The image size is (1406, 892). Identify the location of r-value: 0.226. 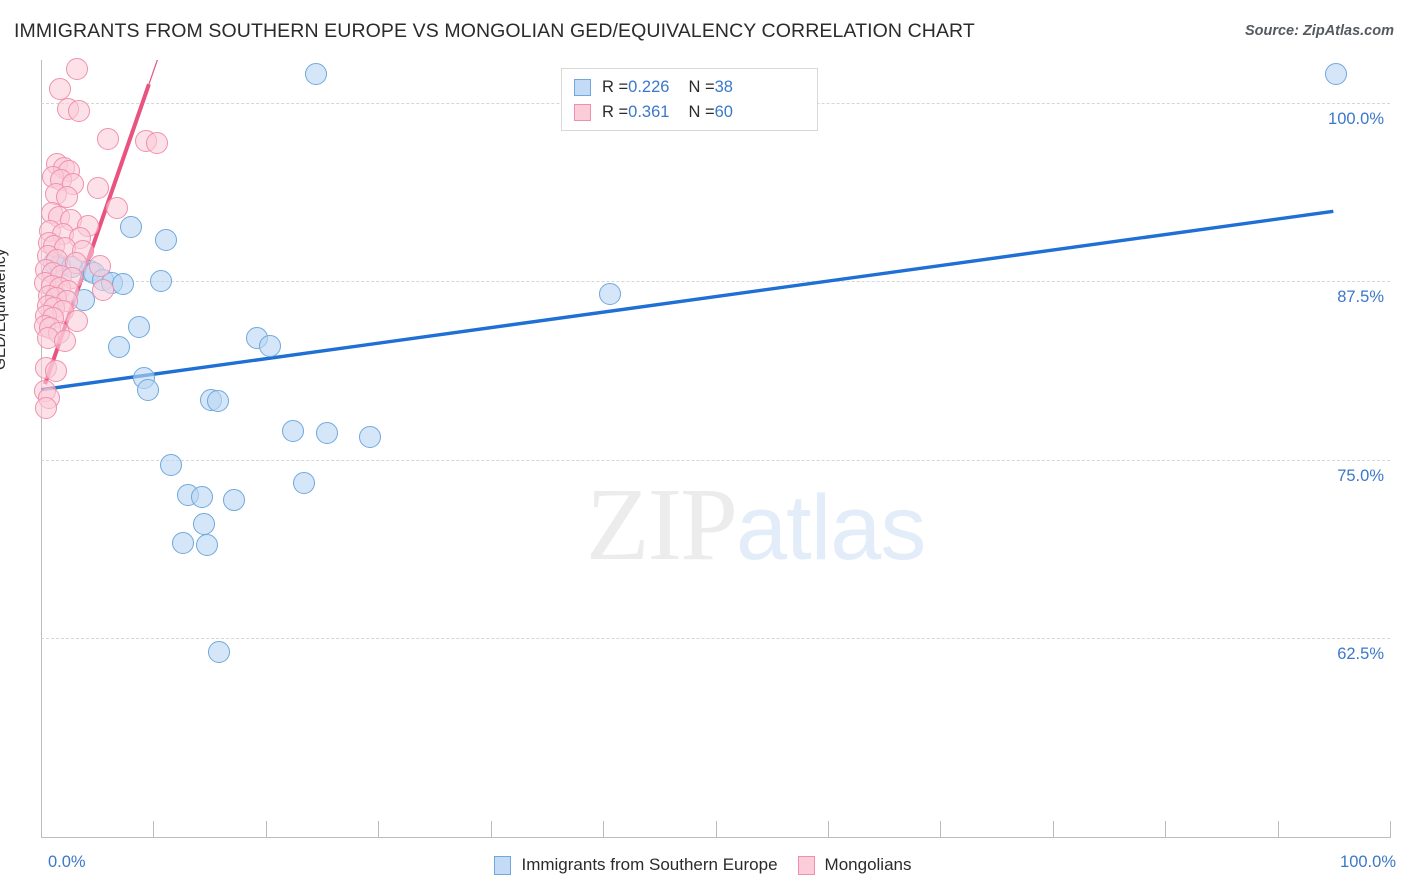
(649, 87).